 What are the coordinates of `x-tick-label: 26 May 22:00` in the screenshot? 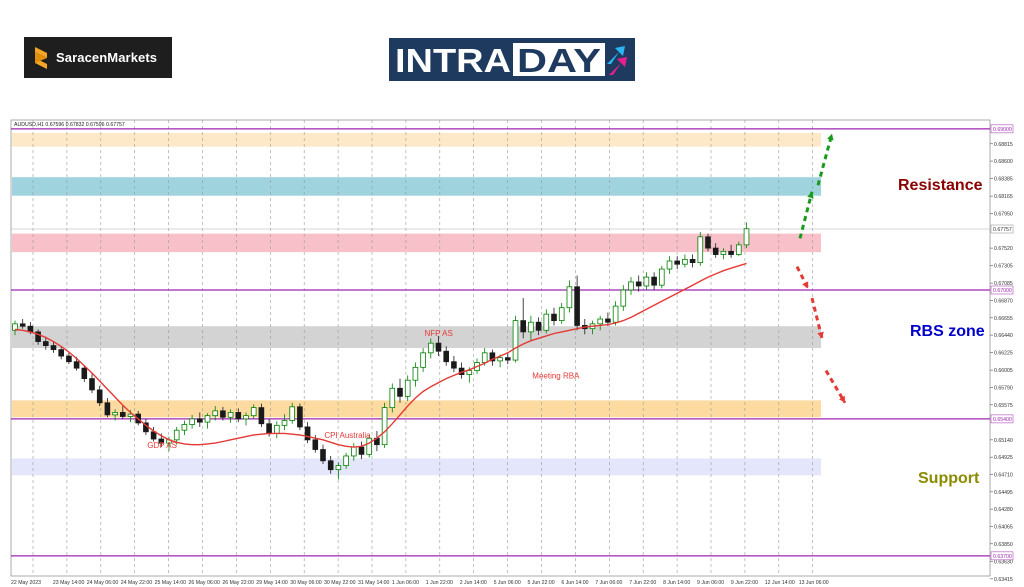 It's located at (238, 583).